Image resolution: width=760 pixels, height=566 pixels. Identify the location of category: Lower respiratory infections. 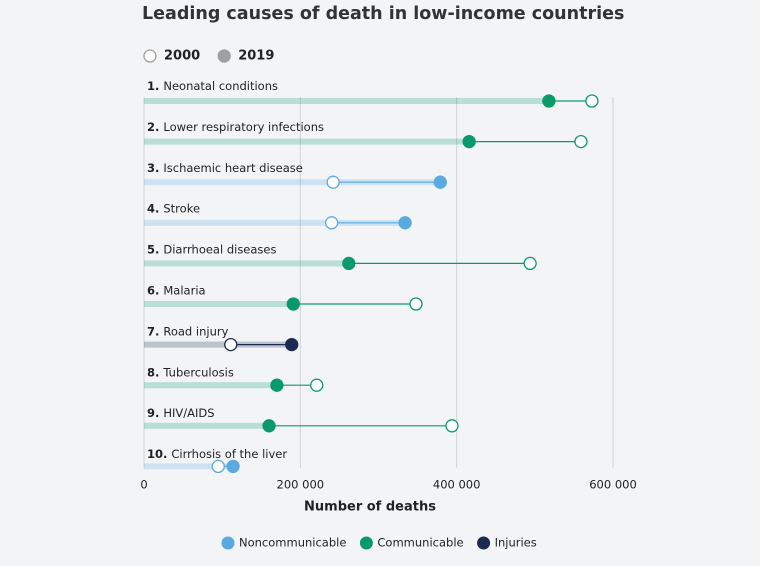
(243, 126).